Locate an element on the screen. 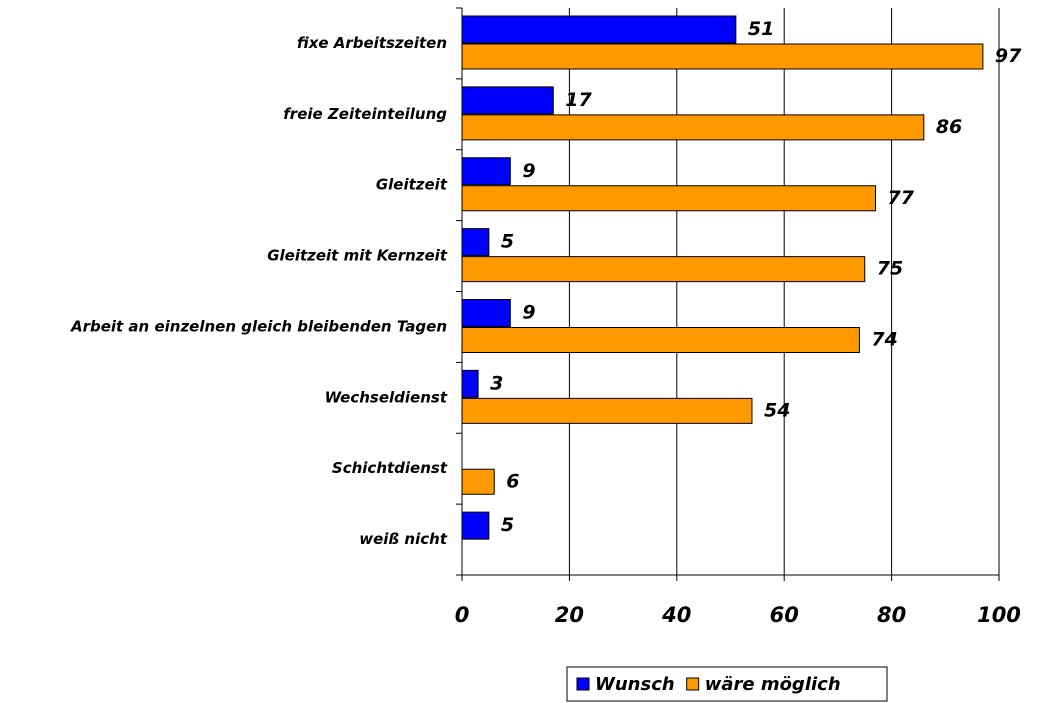  legend-label: Wunsch is located at coordinates (635, 684).